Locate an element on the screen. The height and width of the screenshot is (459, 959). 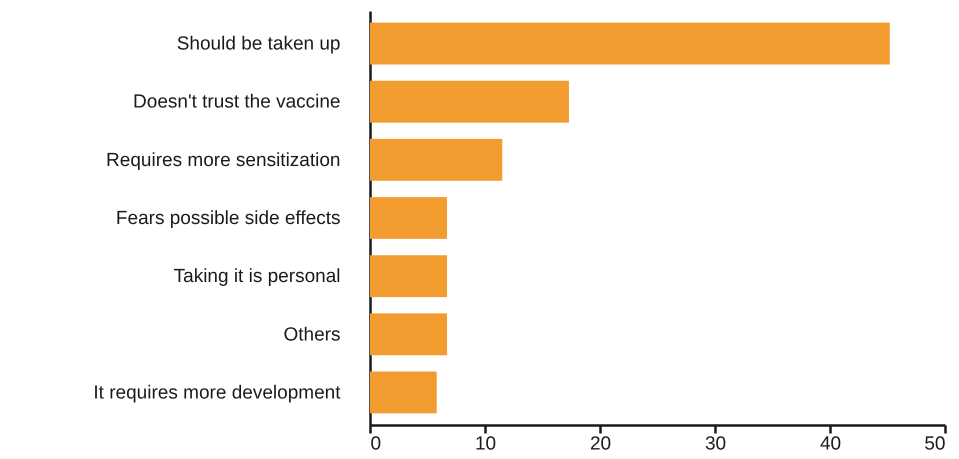
y-tick-label: Taking it is personal is located at coordinates (257, 277).